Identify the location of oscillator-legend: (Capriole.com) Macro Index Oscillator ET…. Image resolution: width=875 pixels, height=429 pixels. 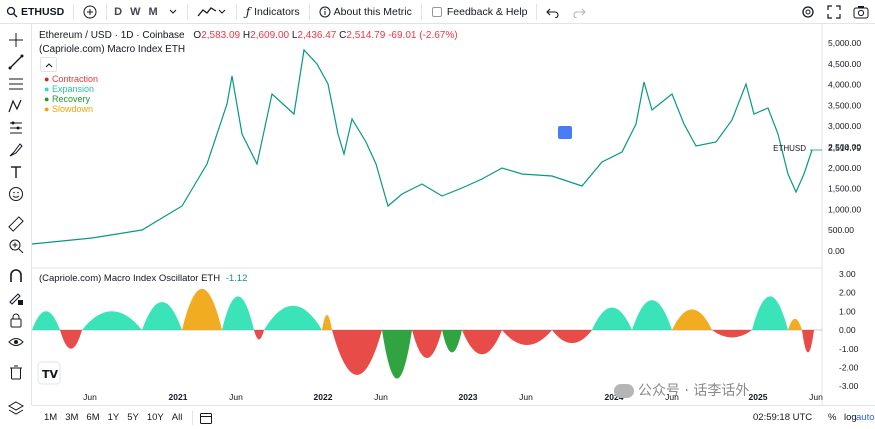
(143, 278).